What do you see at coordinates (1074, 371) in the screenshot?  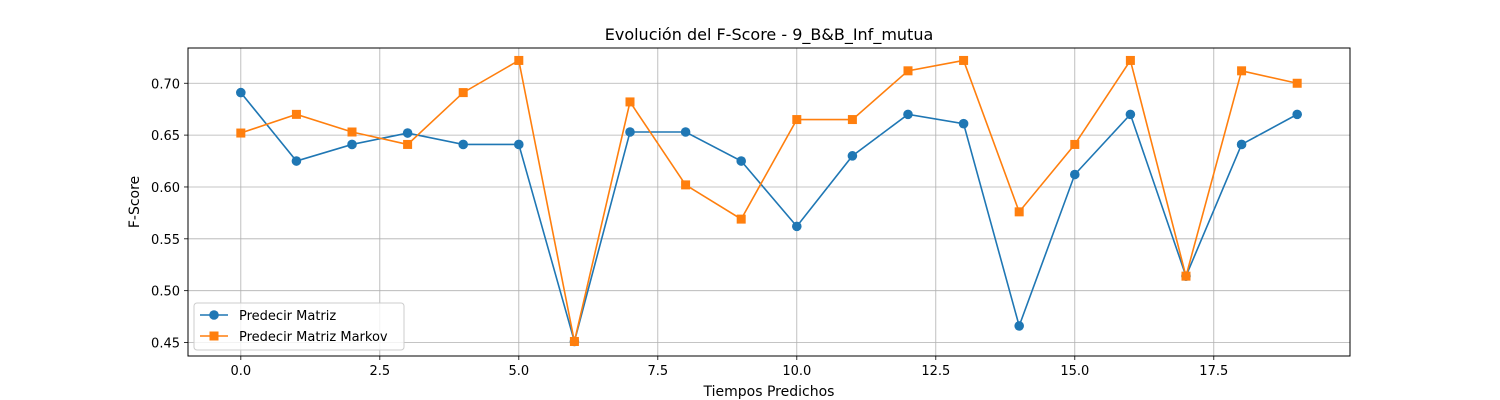 I see `x-tick-label: 15.0` at bounding box center [1074, 371].